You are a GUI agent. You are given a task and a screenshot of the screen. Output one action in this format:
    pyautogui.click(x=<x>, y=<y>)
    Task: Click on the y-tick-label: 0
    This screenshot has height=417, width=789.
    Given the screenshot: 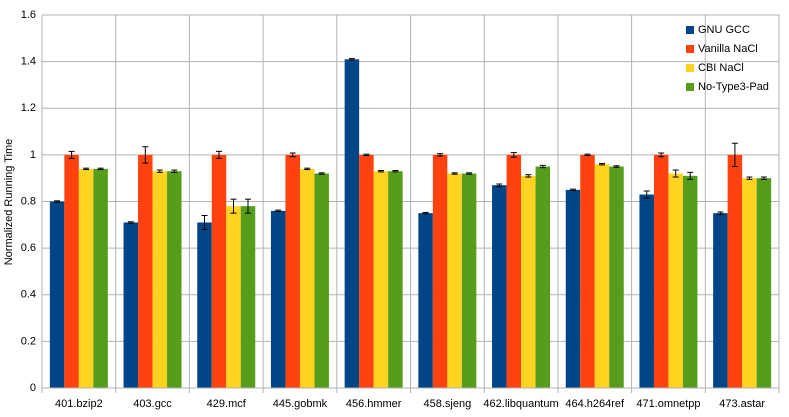 What is the action you would take?
    pyautogui.click(x=33, y=388)
    